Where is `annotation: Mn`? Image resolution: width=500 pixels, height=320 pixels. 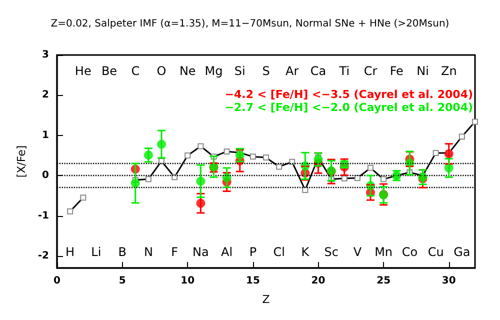 annotation: Mn is located at coordinates (383, 252).